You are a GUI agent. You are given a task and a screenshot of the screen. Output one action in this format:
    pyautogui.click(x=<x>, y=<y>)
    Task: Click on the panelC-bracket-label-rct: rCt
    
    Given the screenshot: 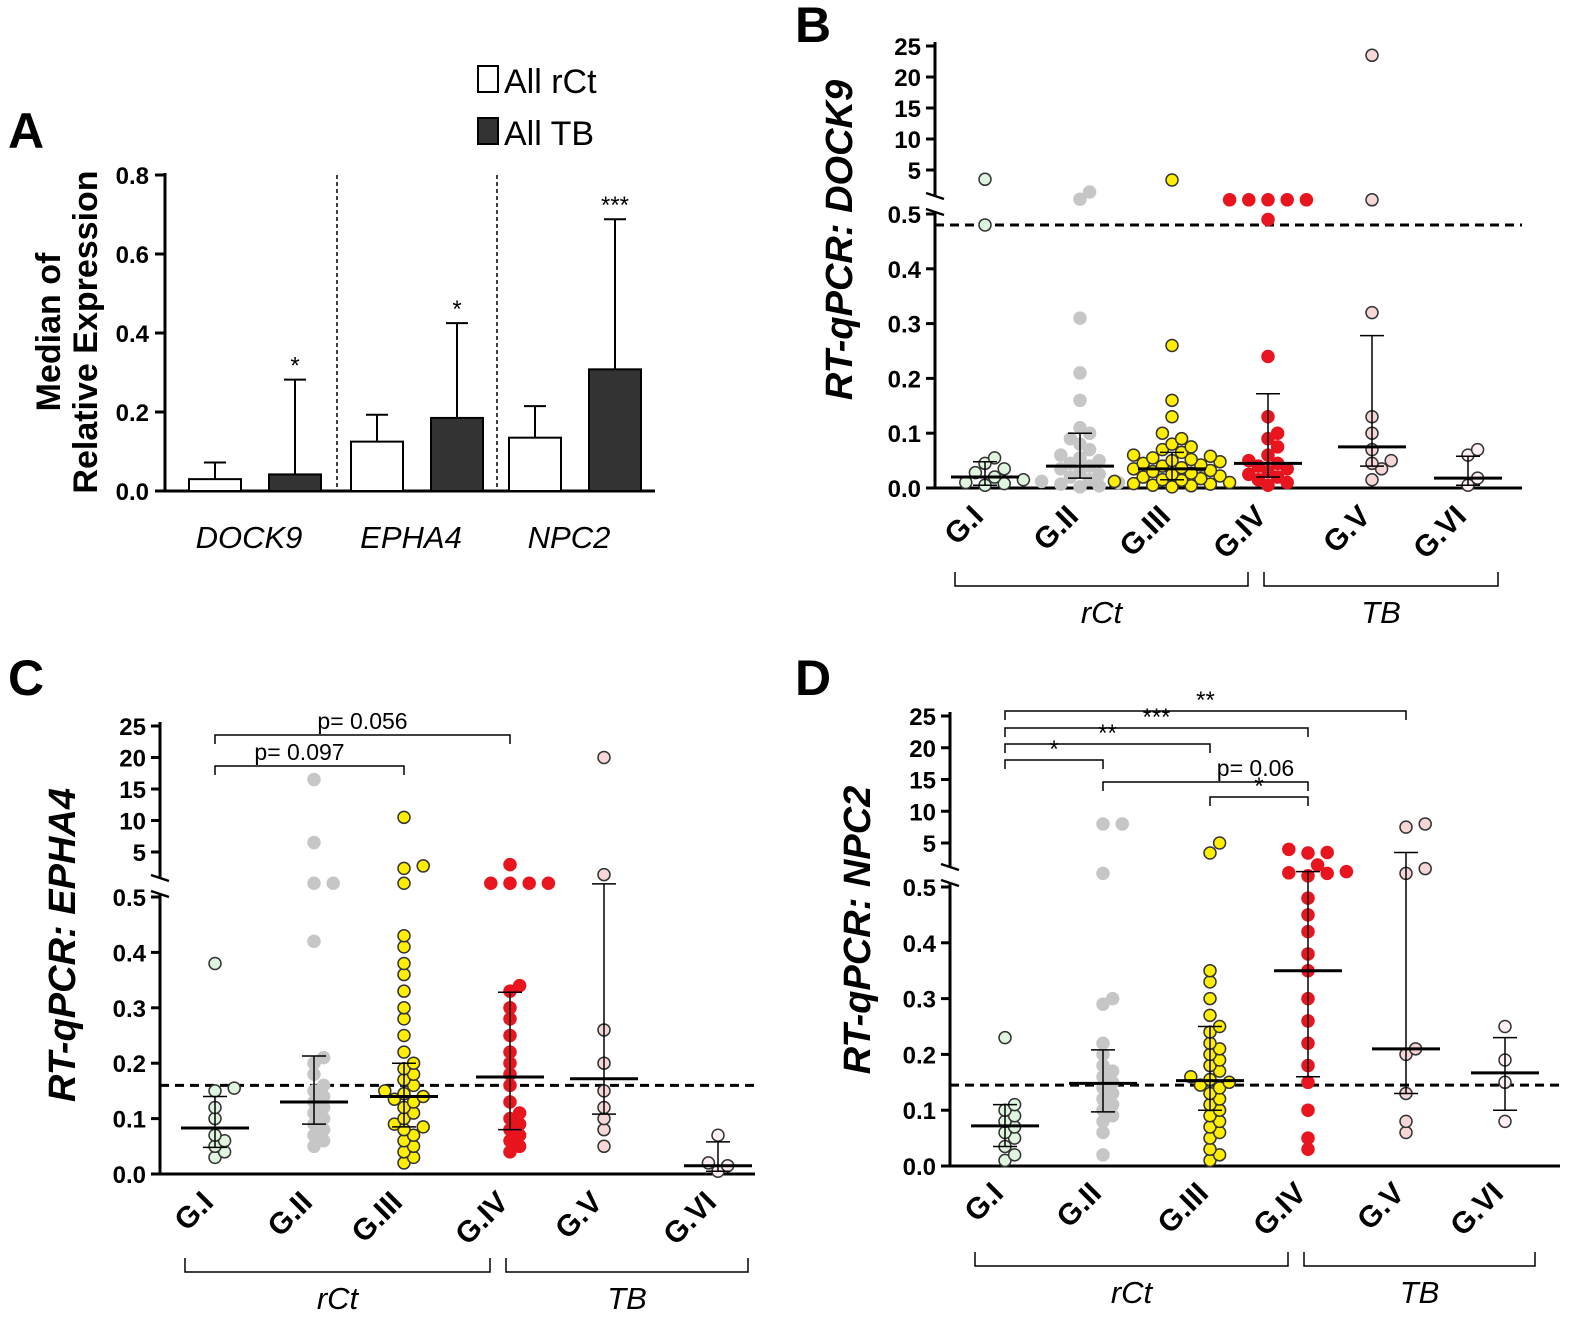 What is the action you would take?
    pyautogui.click(x=338, y=1298)
    